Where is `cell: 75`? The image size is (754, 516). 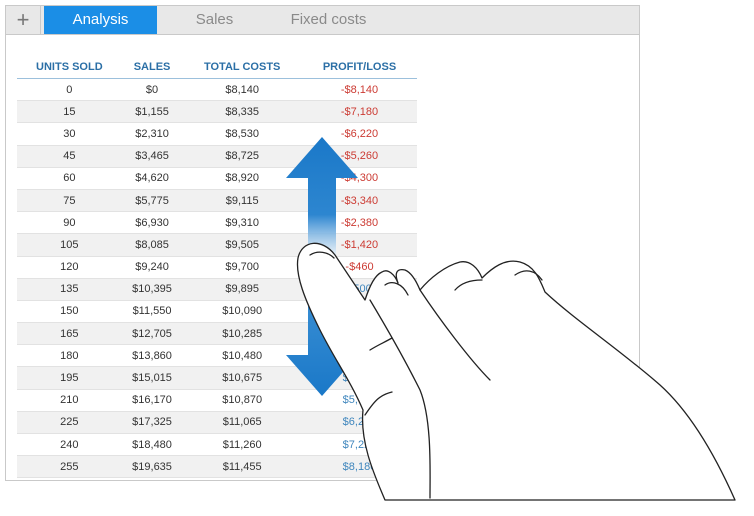 cell: 75 is located at coordinates (69, 201).